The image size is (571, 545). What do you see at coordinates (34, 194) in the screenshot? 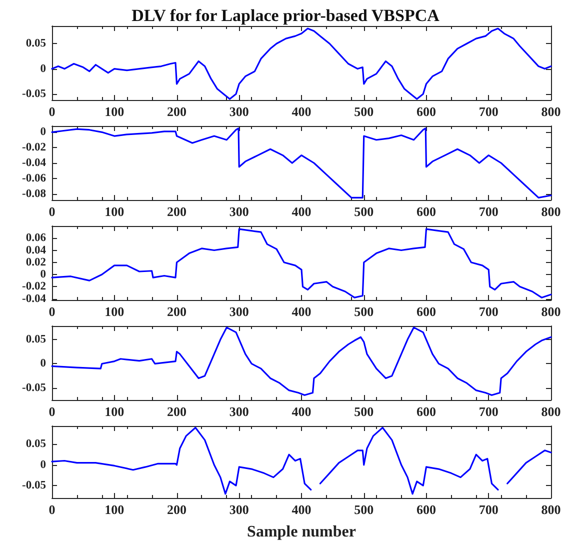
I see `y-tick-label: -0.08` at bounding box center [34, 194].